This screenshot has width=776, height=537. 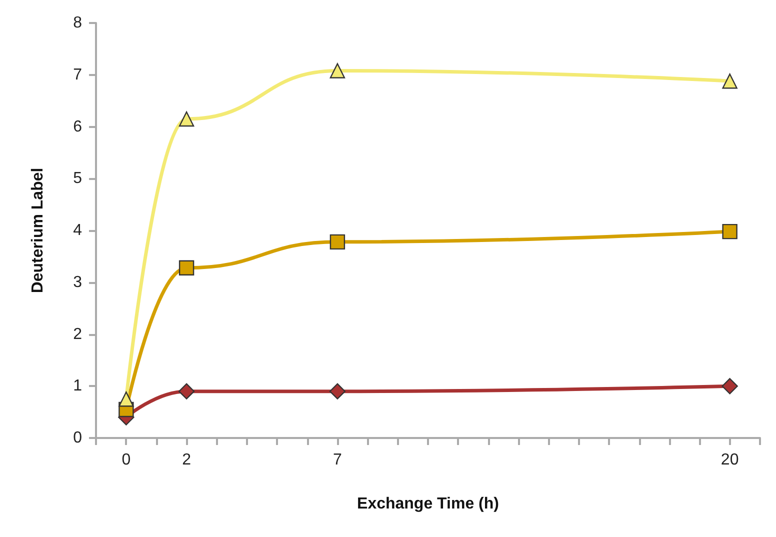 I want to click on y-tick-label: 8, so click(x=77, y=23).